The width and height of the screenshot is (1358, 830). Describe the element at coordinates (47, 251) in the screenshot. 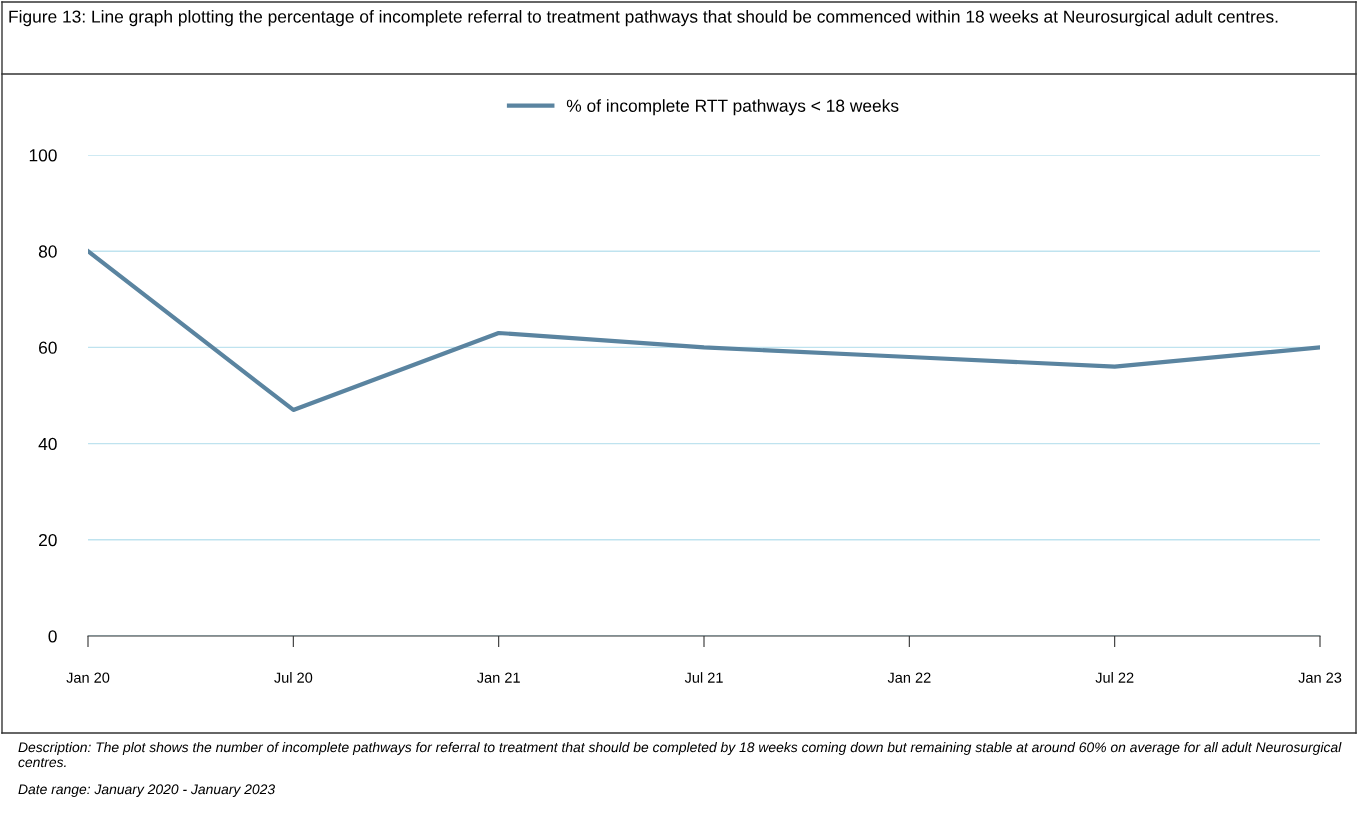

I see `y-tick-label: 80` at that location.